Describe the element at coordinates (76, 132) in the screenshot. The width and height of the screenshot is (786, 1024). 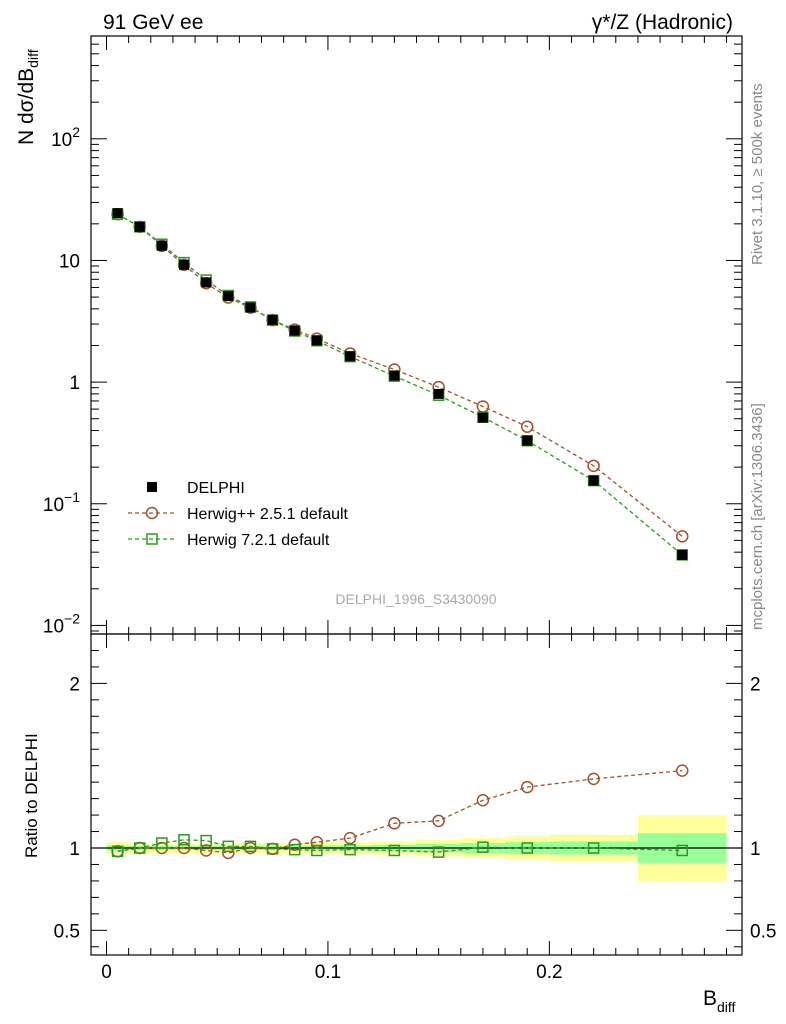
I see `y-tick-label-exp: 2` at that location.